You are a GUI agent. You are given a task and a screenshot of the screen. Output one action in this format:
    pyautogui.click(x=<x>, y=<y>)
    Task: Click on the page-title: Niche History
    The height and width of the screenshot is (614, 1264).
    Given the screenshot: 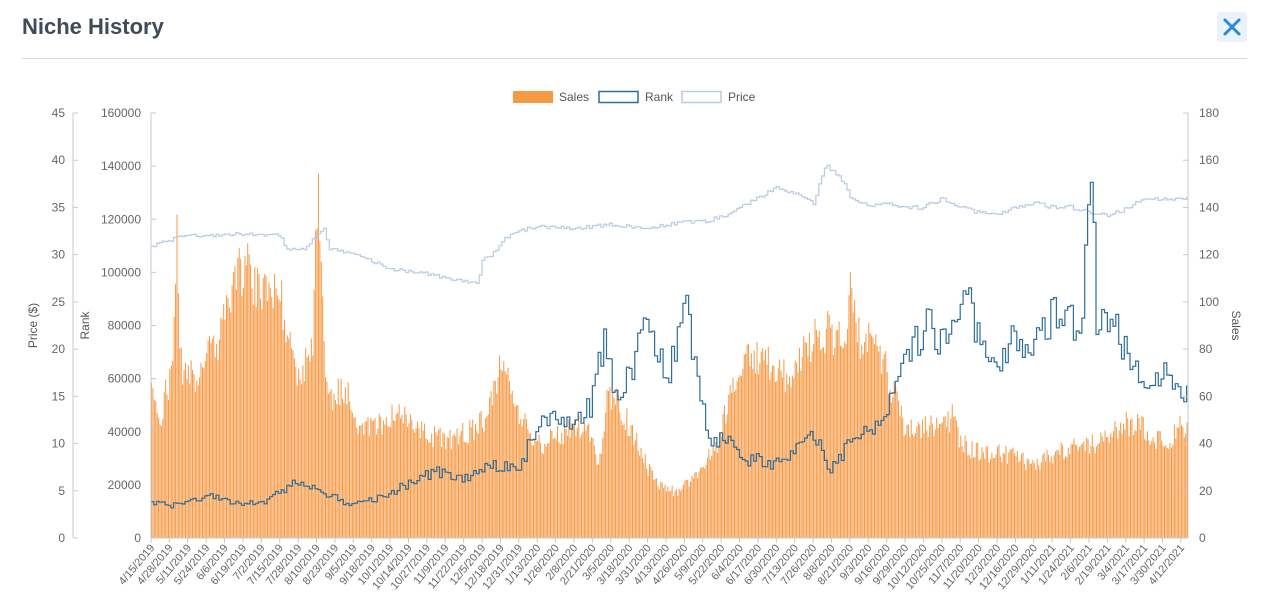 What is the action you would take?
    pyautogui.click(x=93, y=26)
    